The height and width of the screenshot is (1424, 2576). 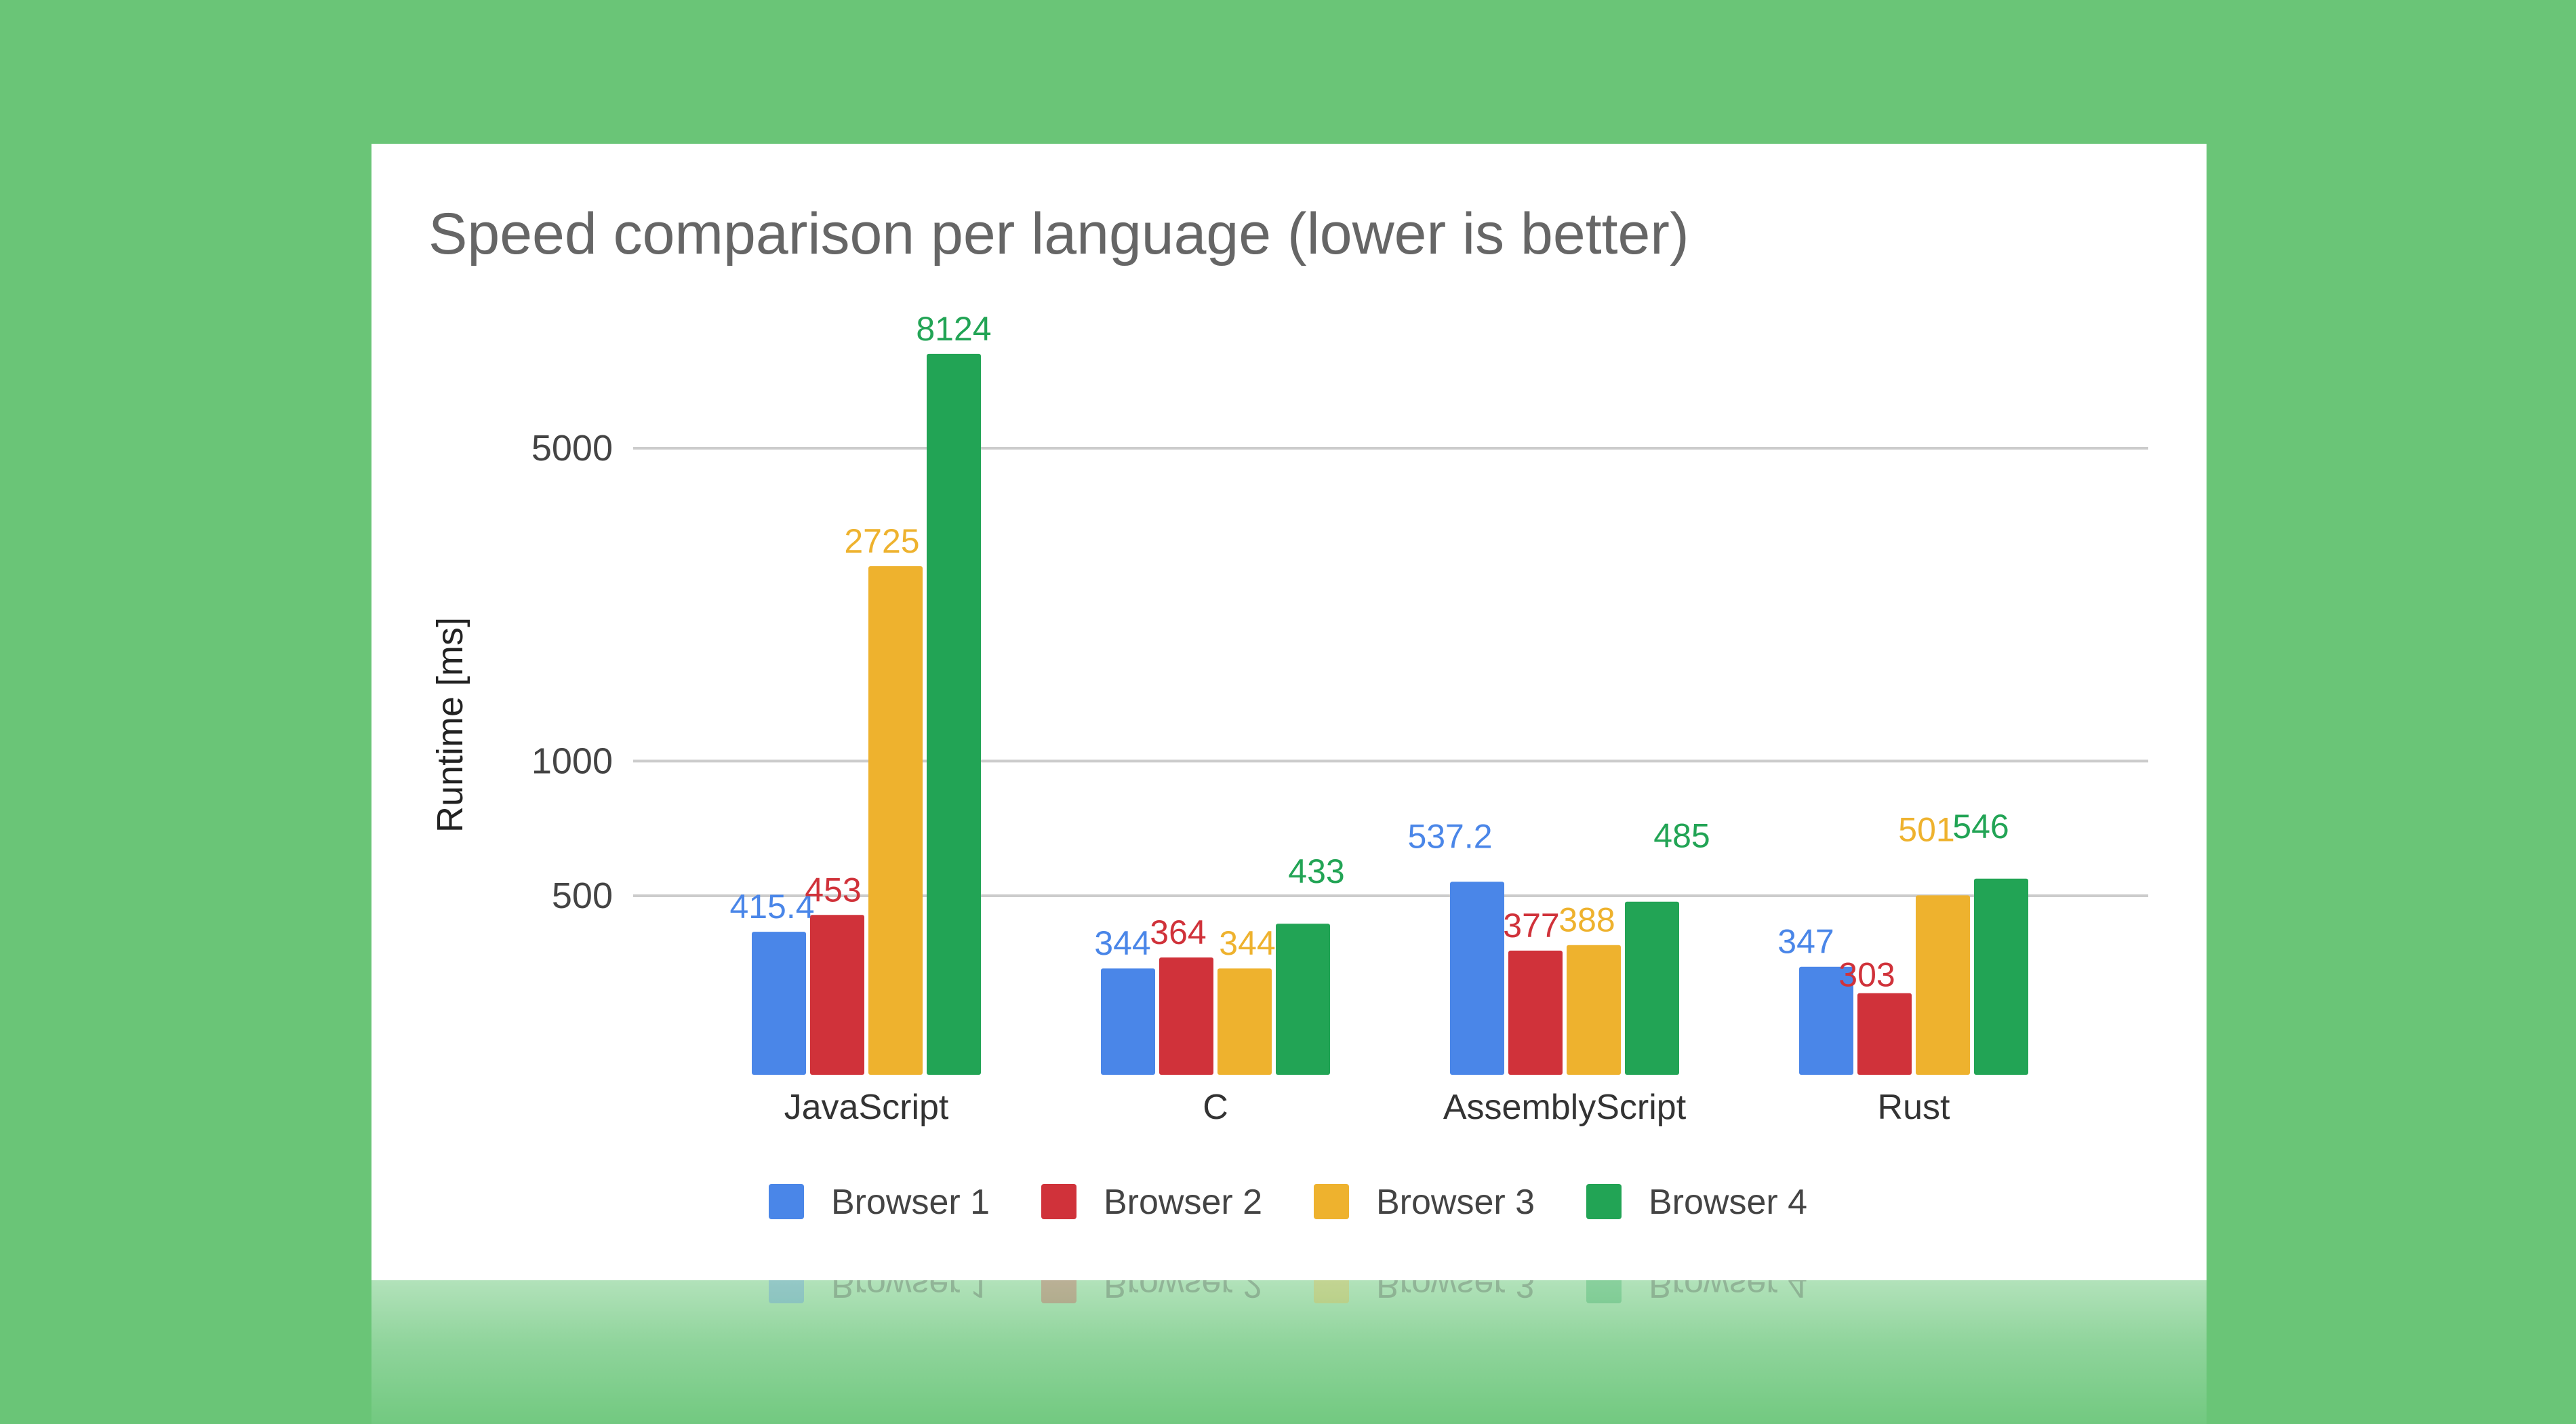 I want to click on legend: Browser 1 Browser 2 Browser 3 Browser 4, so click(x=1288, y=1203).